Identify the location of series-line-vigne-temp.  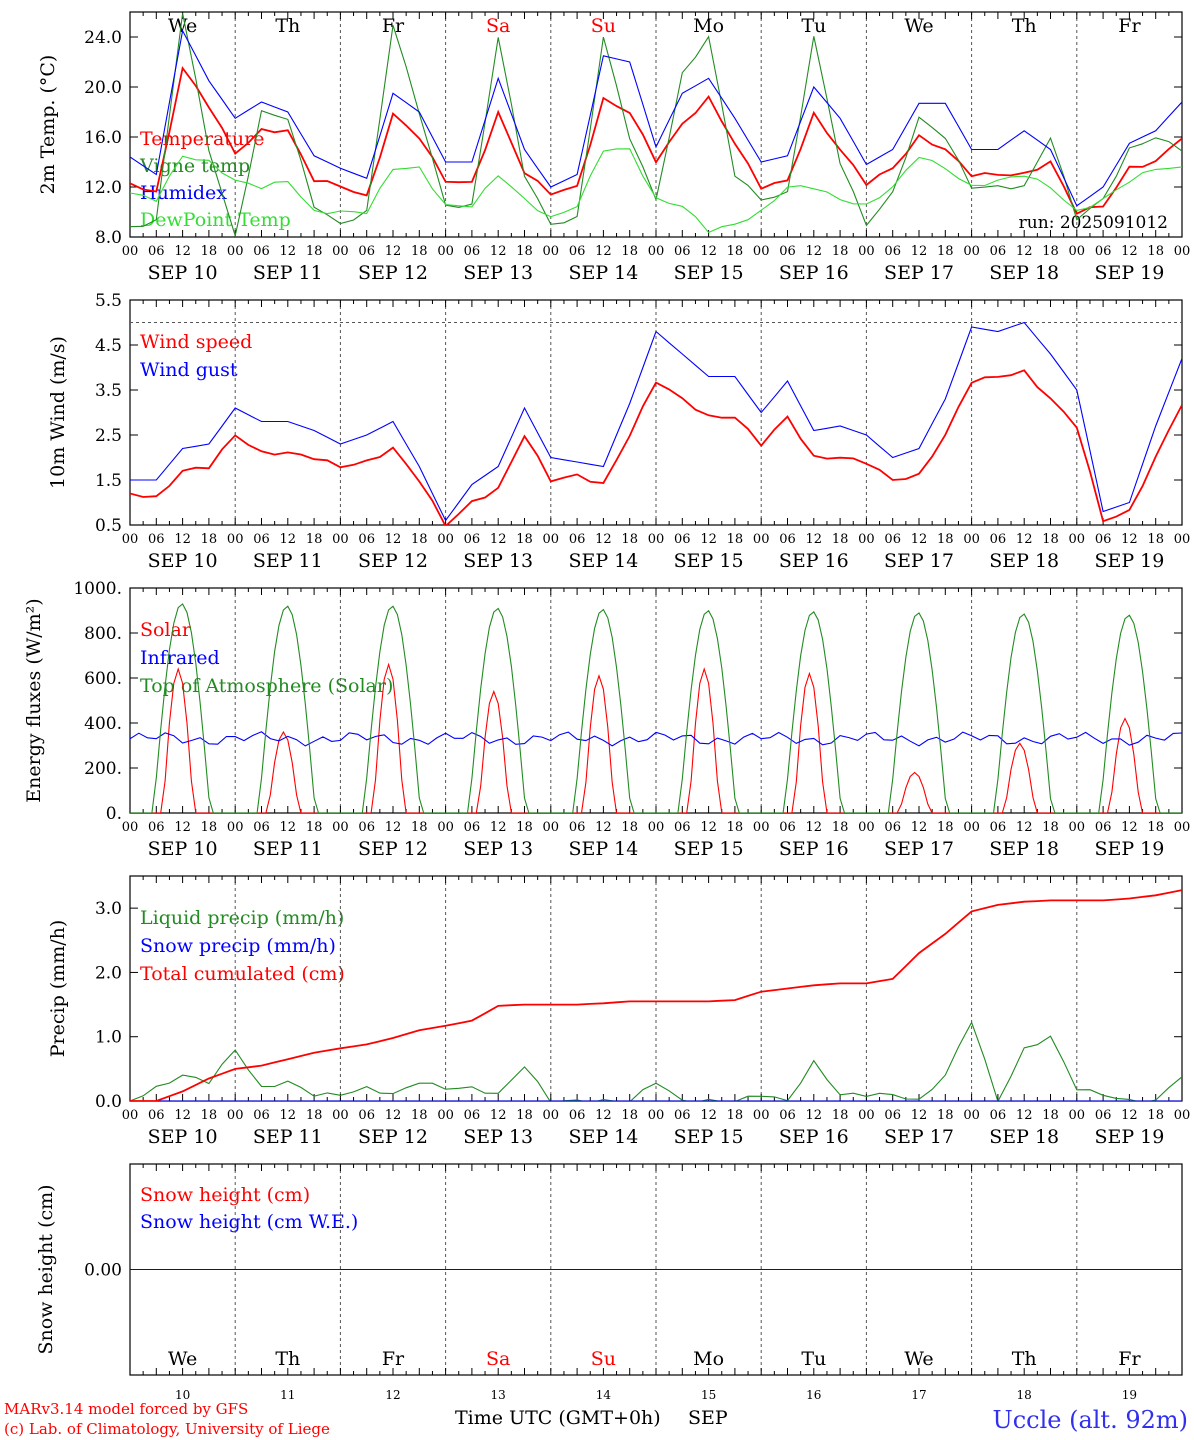
(656, 125).